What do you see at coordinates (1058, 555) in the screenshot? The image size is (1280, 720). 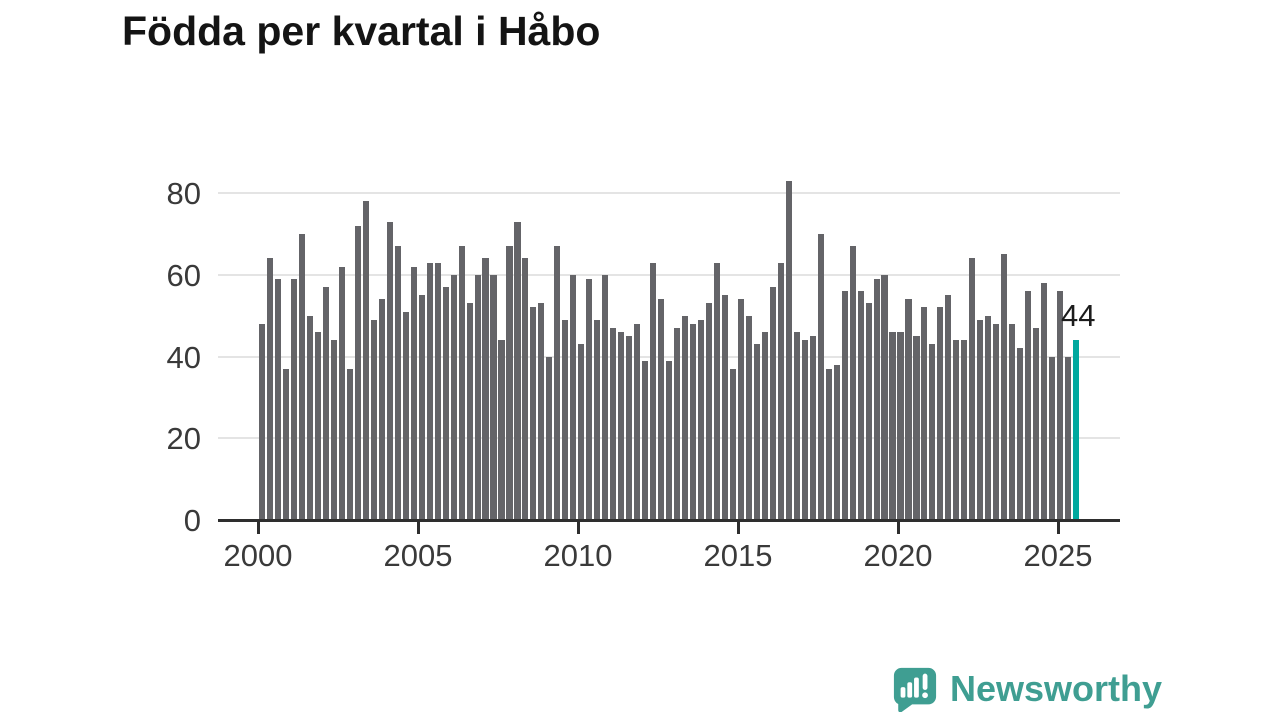 I see `x-axis-tick-label-2025: 2025` at bounding box center [1058, 555].